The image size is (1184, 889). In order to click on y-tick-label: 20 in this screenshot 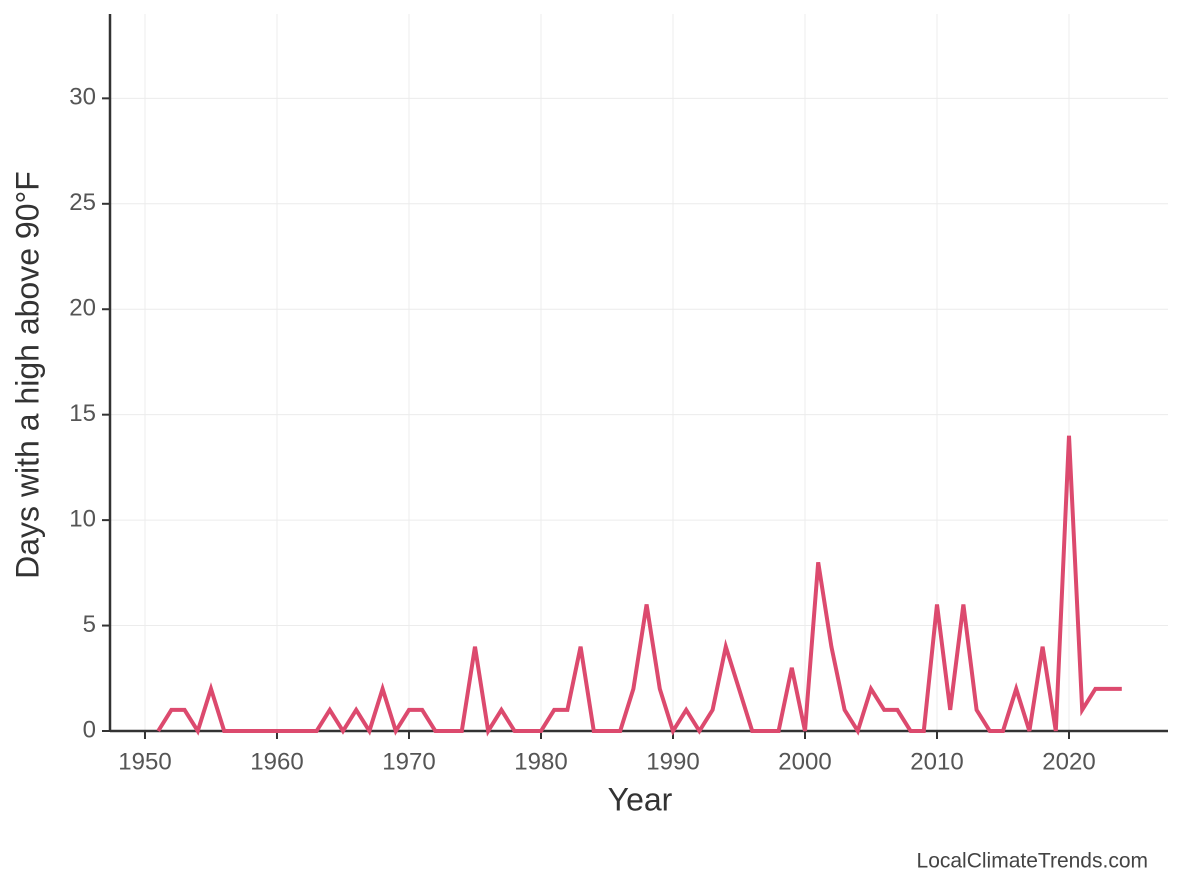, I will do `click(82, 308)`.